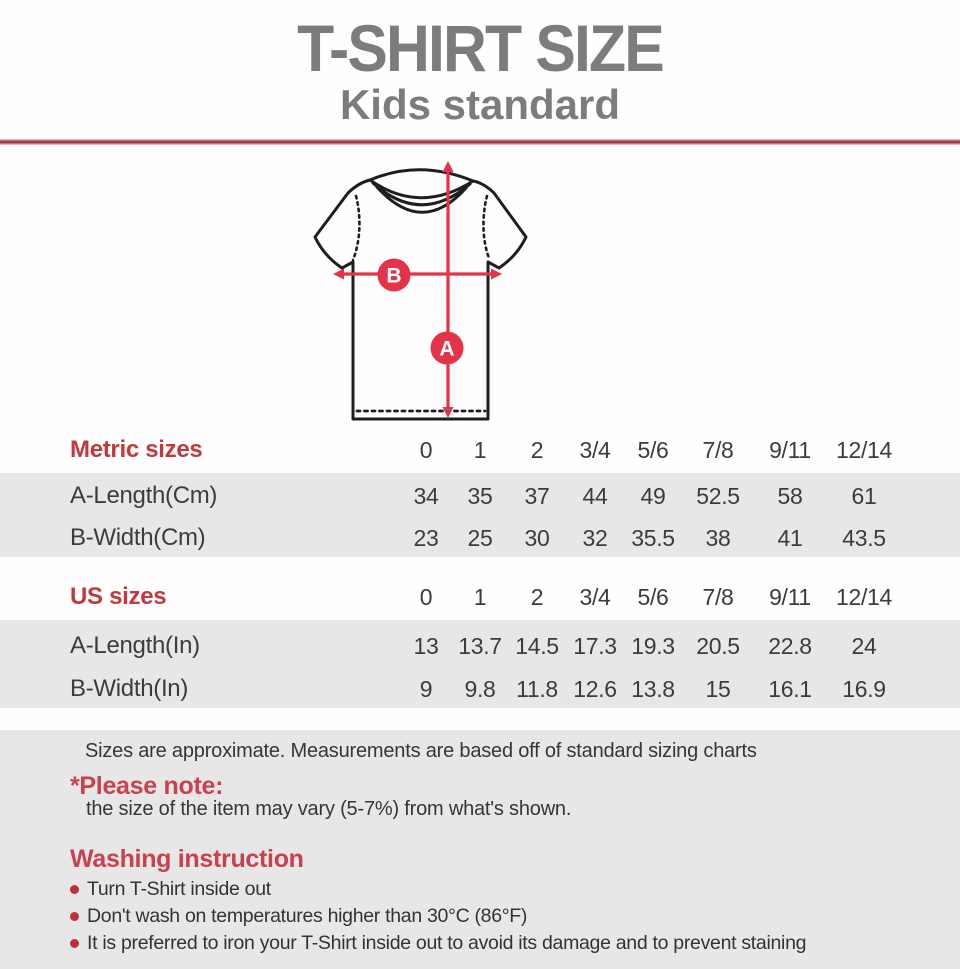 The width and height of the screenshot is (960, 969). Describe the element at coordinates (496, 274) in the screenshot. I see `arrow-right-icon` at that location.